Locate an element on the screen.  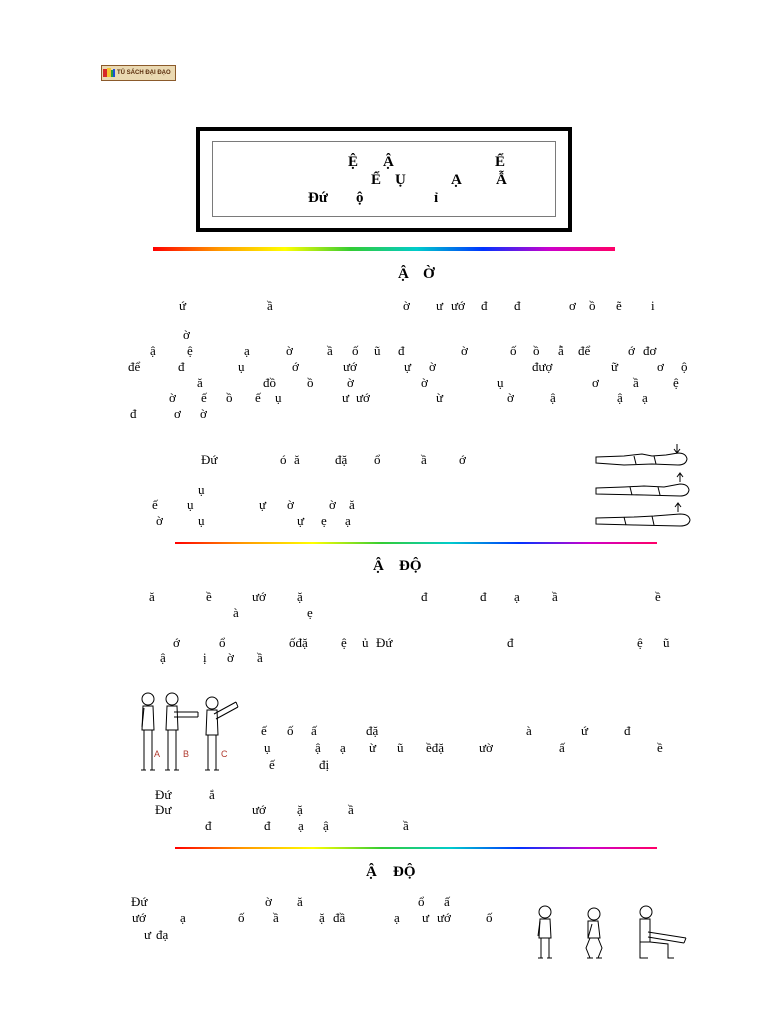
text-fragment: ắ is located at coordinates (212, 794).